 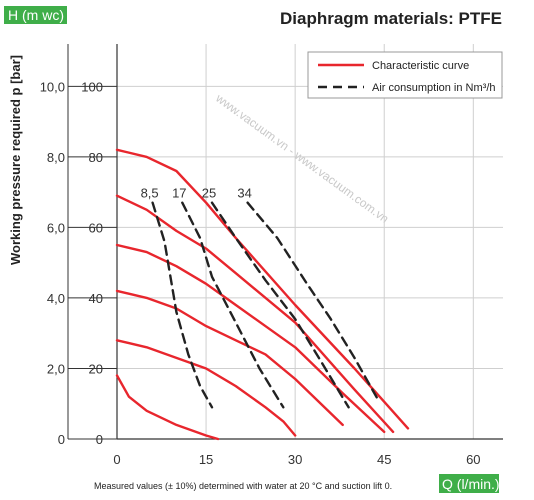 What do you see at coordinates (99, 439) in the screenshot?
I see `y-tick-label: 0` at bounding box center [99, 439].